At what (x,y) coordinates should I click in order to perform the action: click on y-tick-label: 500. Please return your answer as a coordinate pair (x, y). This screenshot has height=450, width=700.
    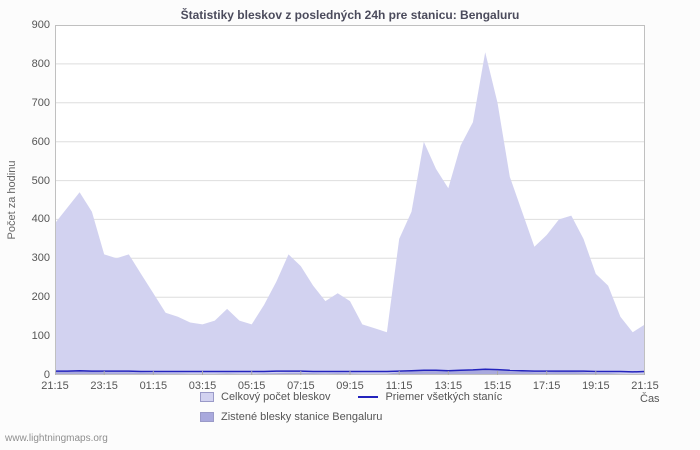
    Looking at the image, I should click on (40, 180).